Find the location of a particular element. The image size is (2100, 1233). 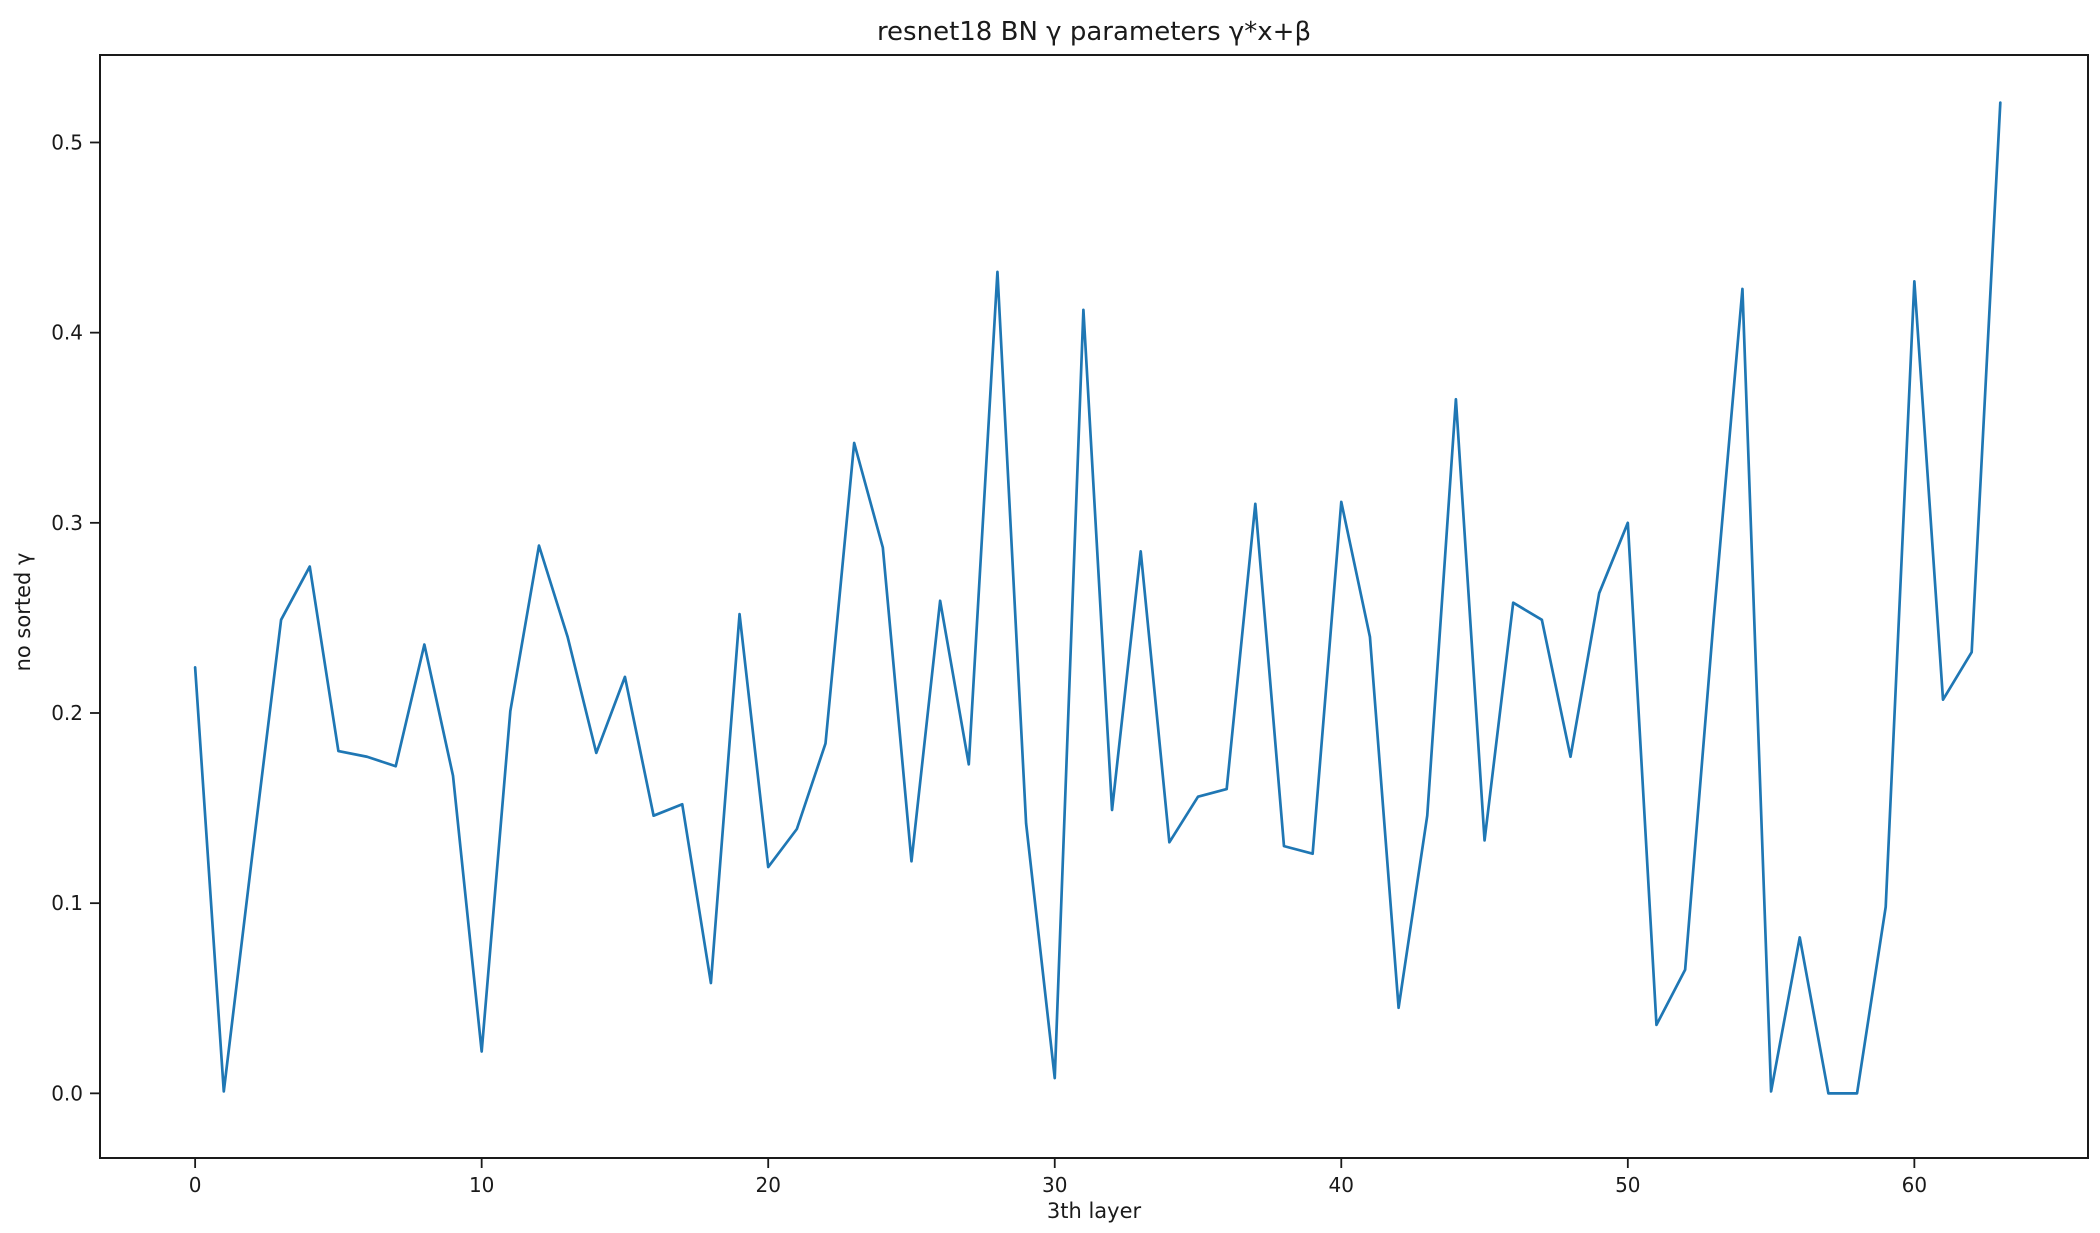

y-tick-label: 0.5 is located at coordinates (67, 142).